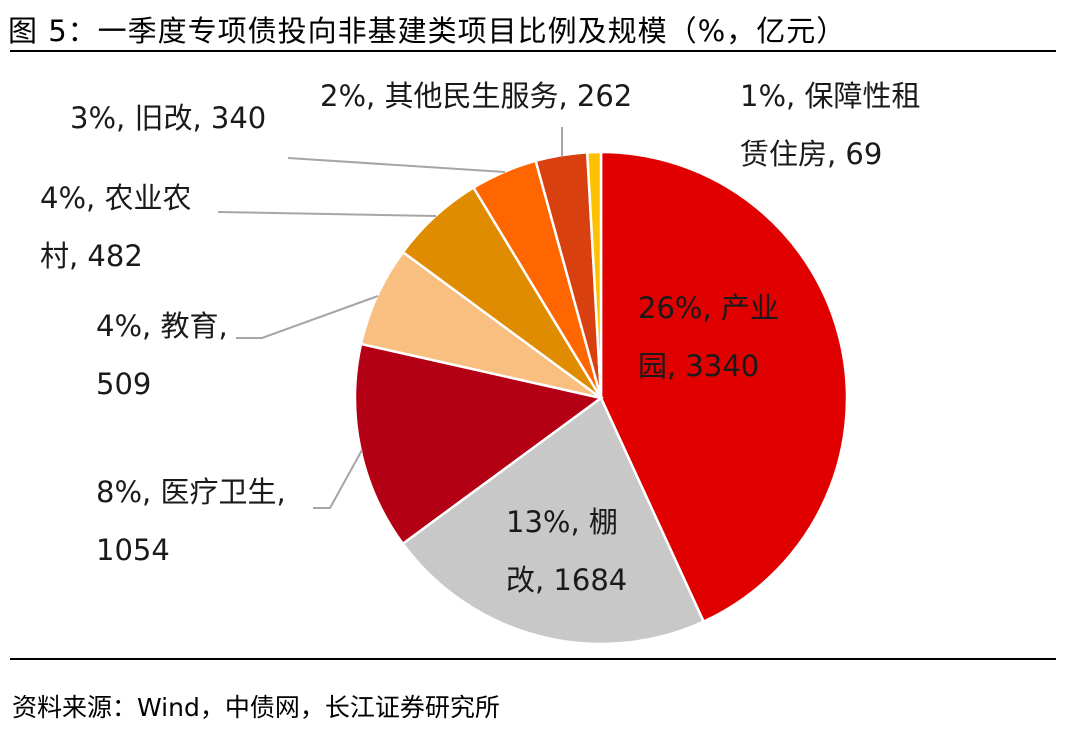  What do you see at coordinates (566, 580) in the screenshot?
I see `slice-label-1-line-1: 改, 1684` at bounding box center [566, 580].